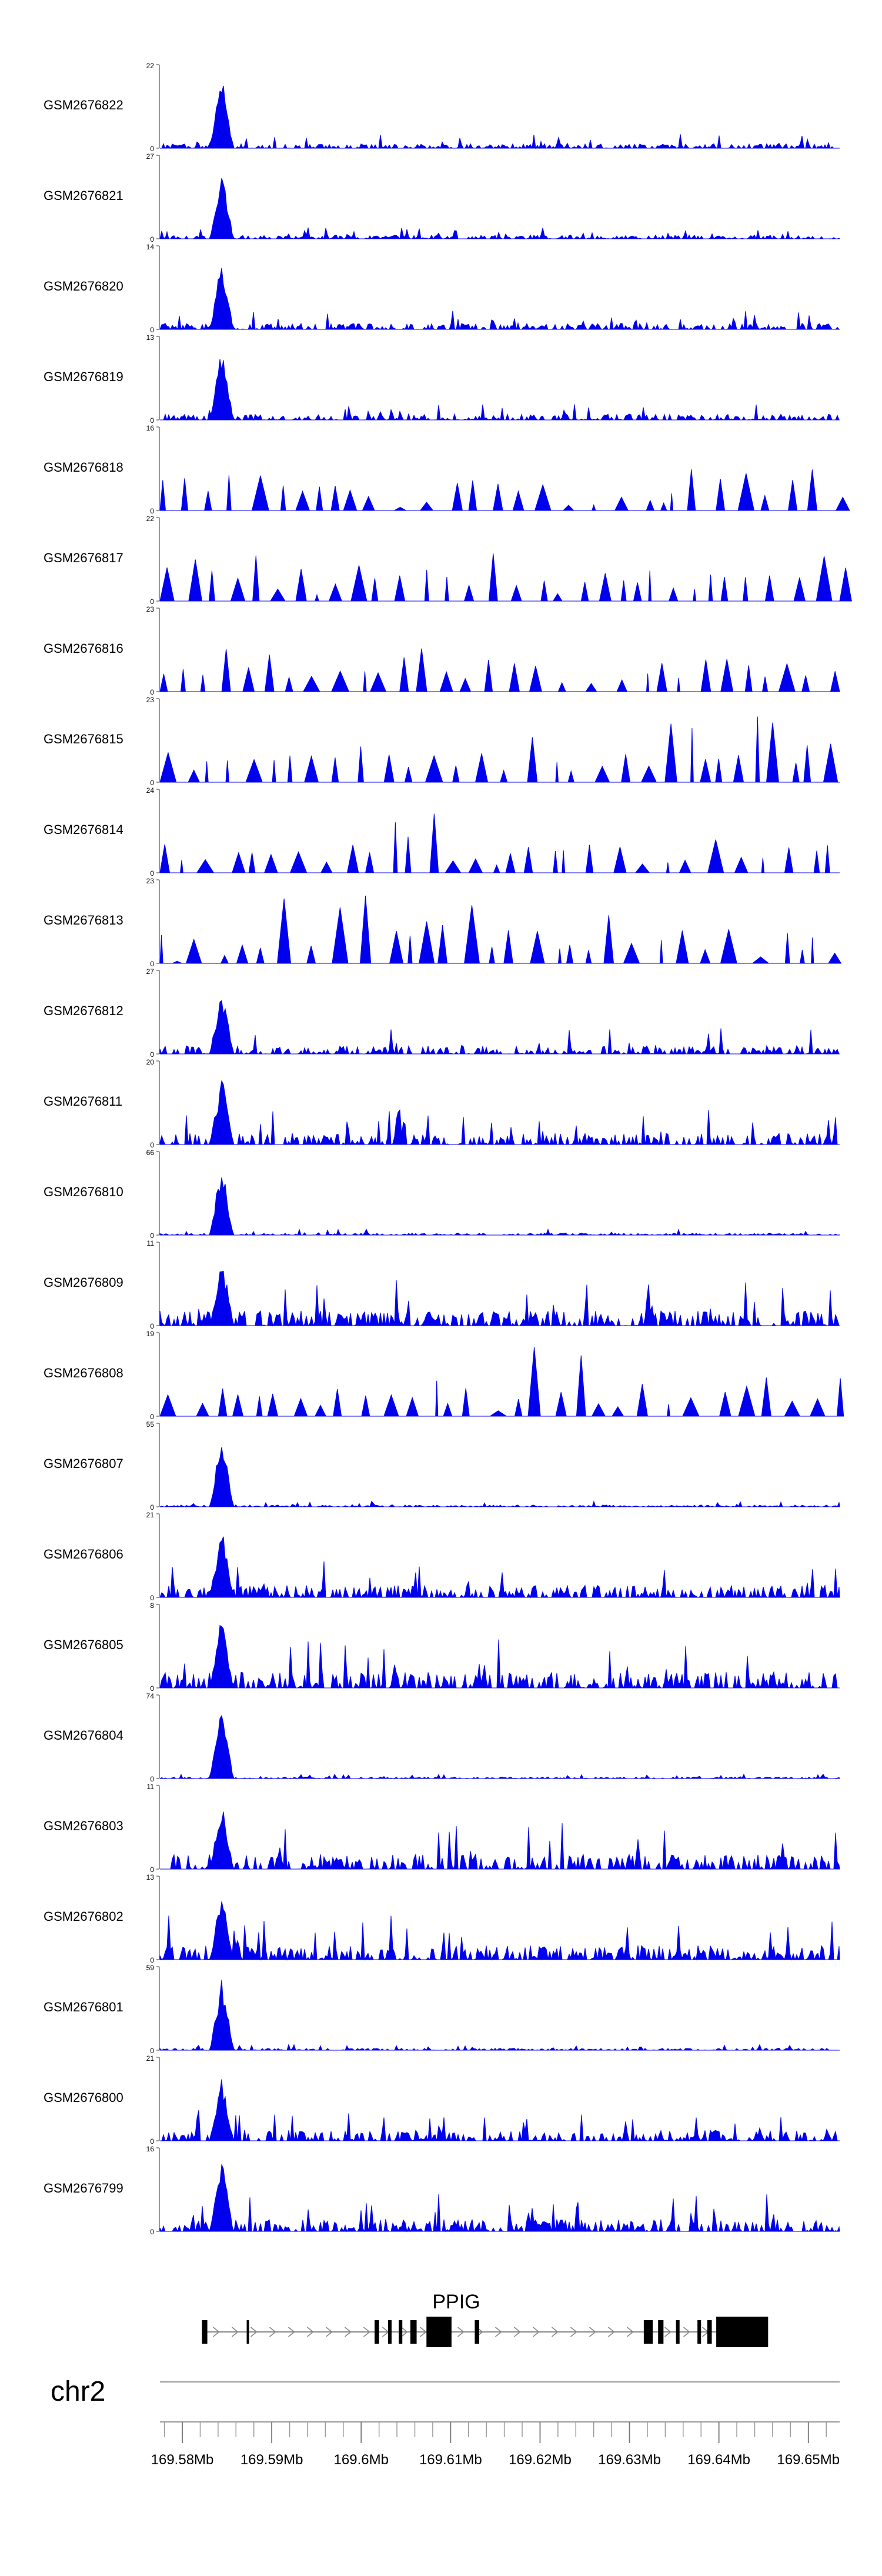  I want to click on y-max-label: 20, so click(150, 1062).